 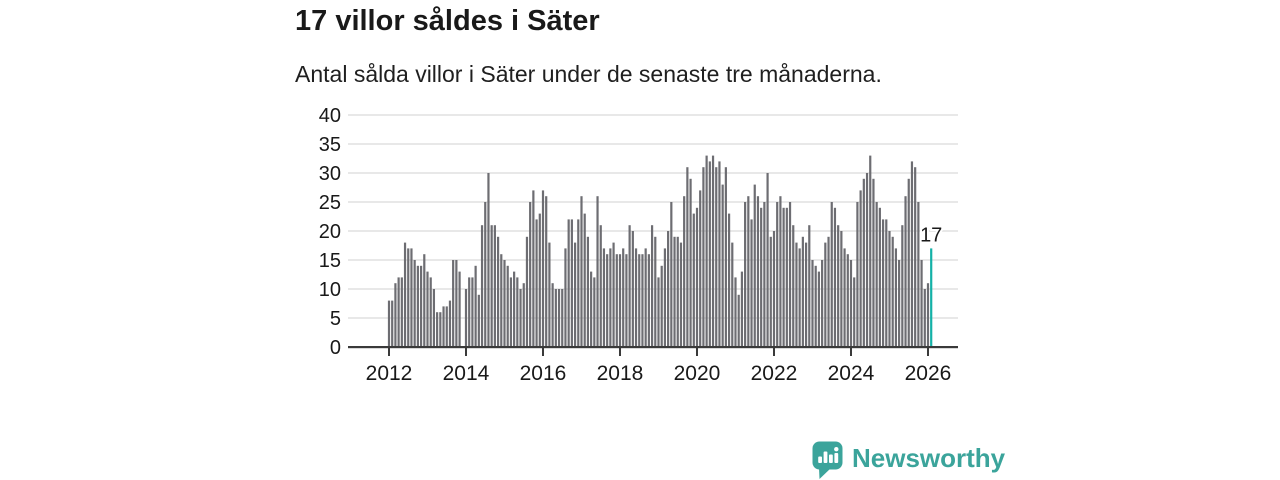 What do you see at coordinates (827, 460) in the screenshot?
I see `bar-chart-speech-bubble-icon` at bounding box center [827, 460].